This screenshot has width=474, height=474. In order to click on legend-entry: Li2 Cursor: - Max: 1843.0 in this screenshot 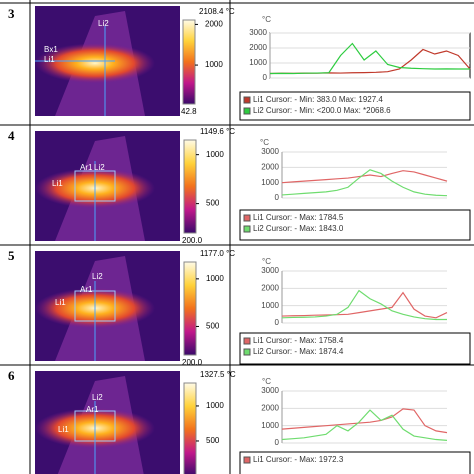, I will do `click(298, 228)`.